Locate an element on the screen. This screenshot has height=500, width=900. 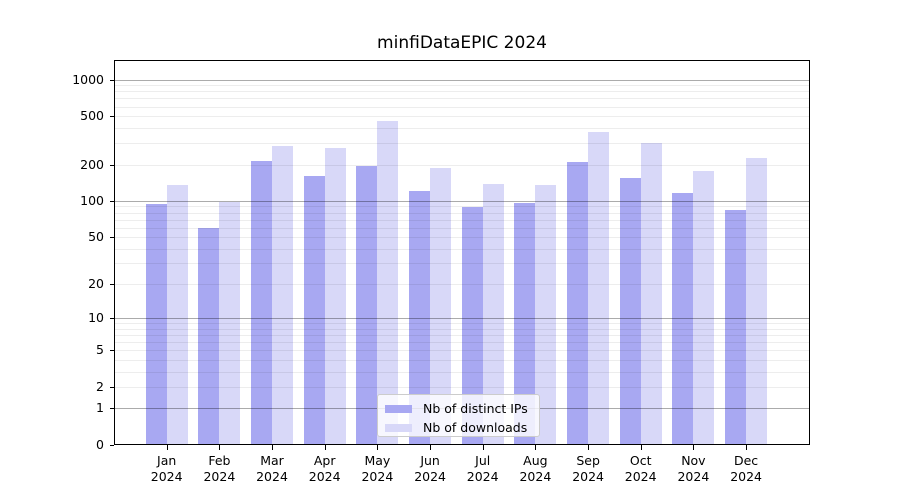
x-tick-label-aug: Aug 2024 is located at coordinates (535, 468).